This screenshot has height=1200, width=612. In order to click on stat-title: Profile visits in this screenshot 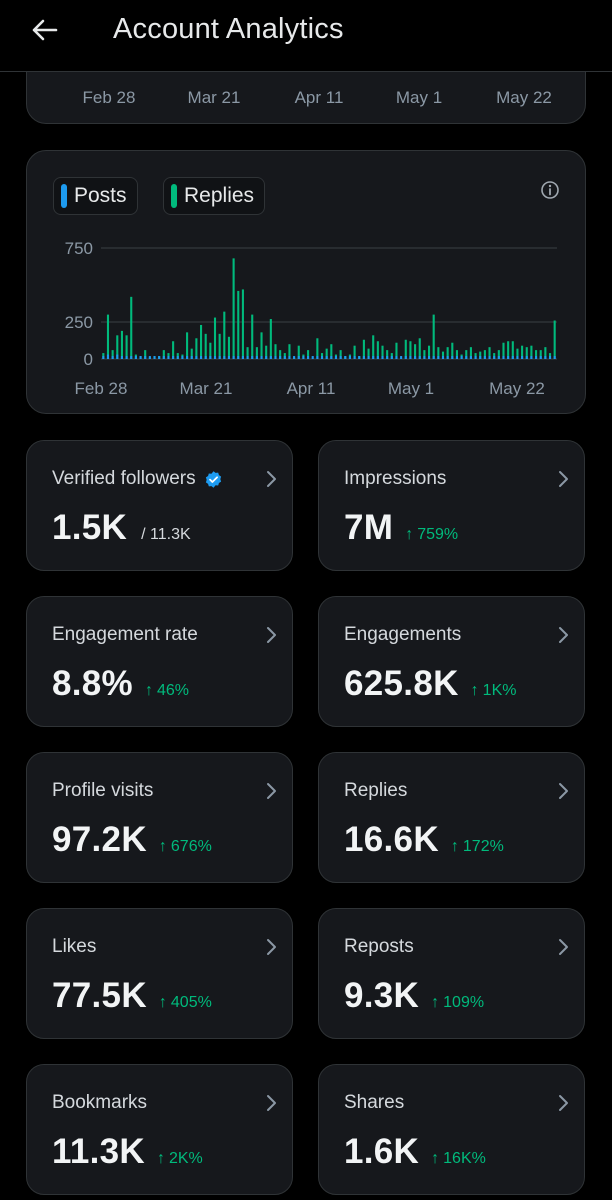, I will do `click(102, 791)`.